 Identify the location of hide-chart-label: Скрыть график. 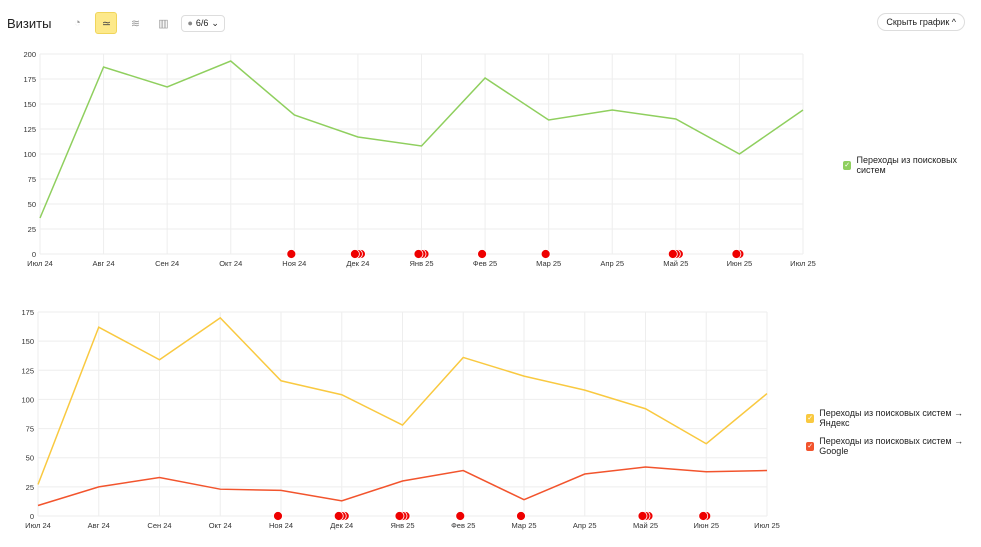
(918, 22).